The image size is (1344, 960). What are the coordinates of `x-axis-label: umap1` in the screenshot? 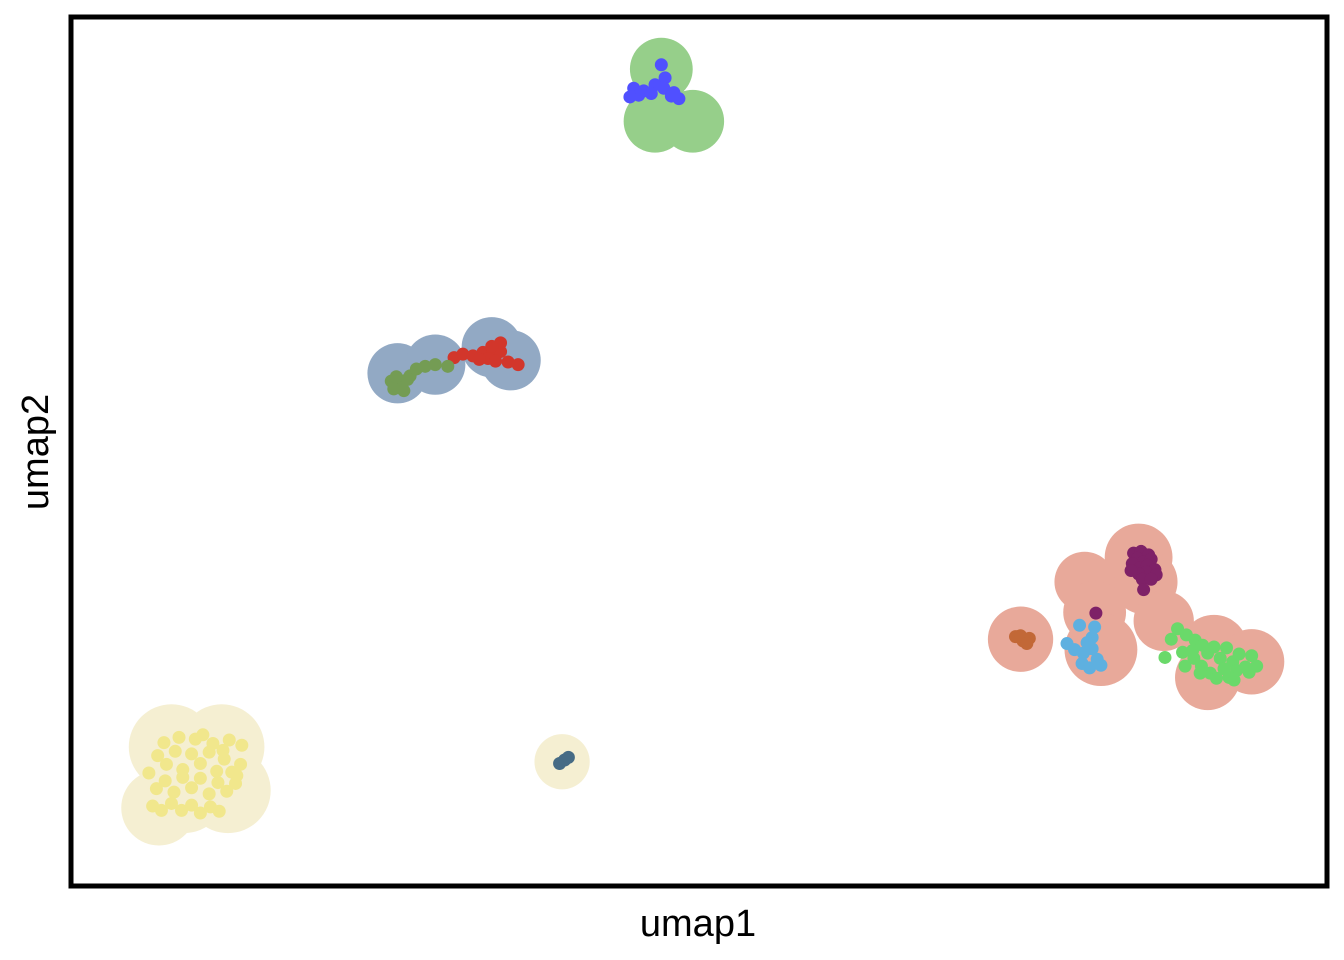 It's located at (698, 924).